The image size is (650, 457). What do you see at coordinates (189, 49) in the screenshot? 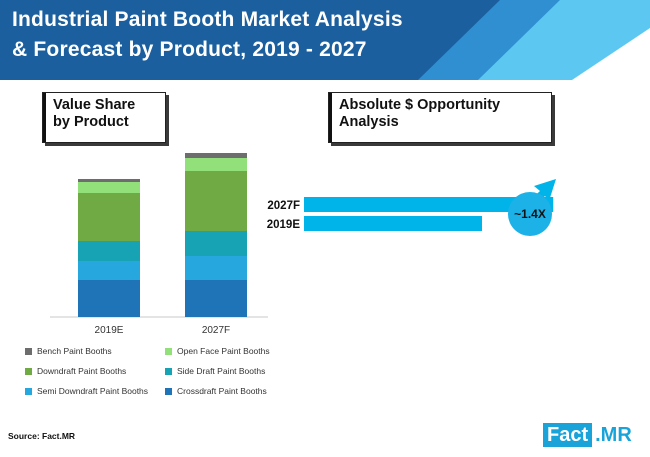
I see `chart-title-line-2: & Forecast by Product, 2019 - 2027` at bounding box center [189, 49].